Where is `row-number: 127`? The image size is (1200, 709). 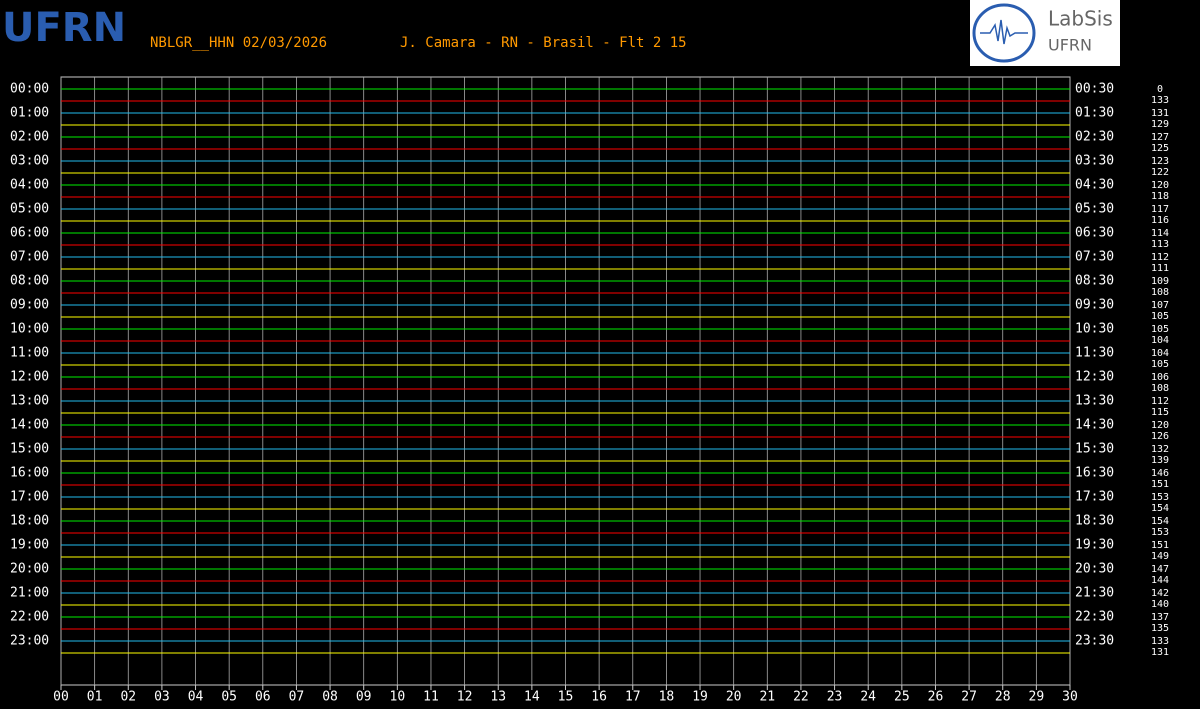 row-number: 127 is located at coordinates (1160, 137).